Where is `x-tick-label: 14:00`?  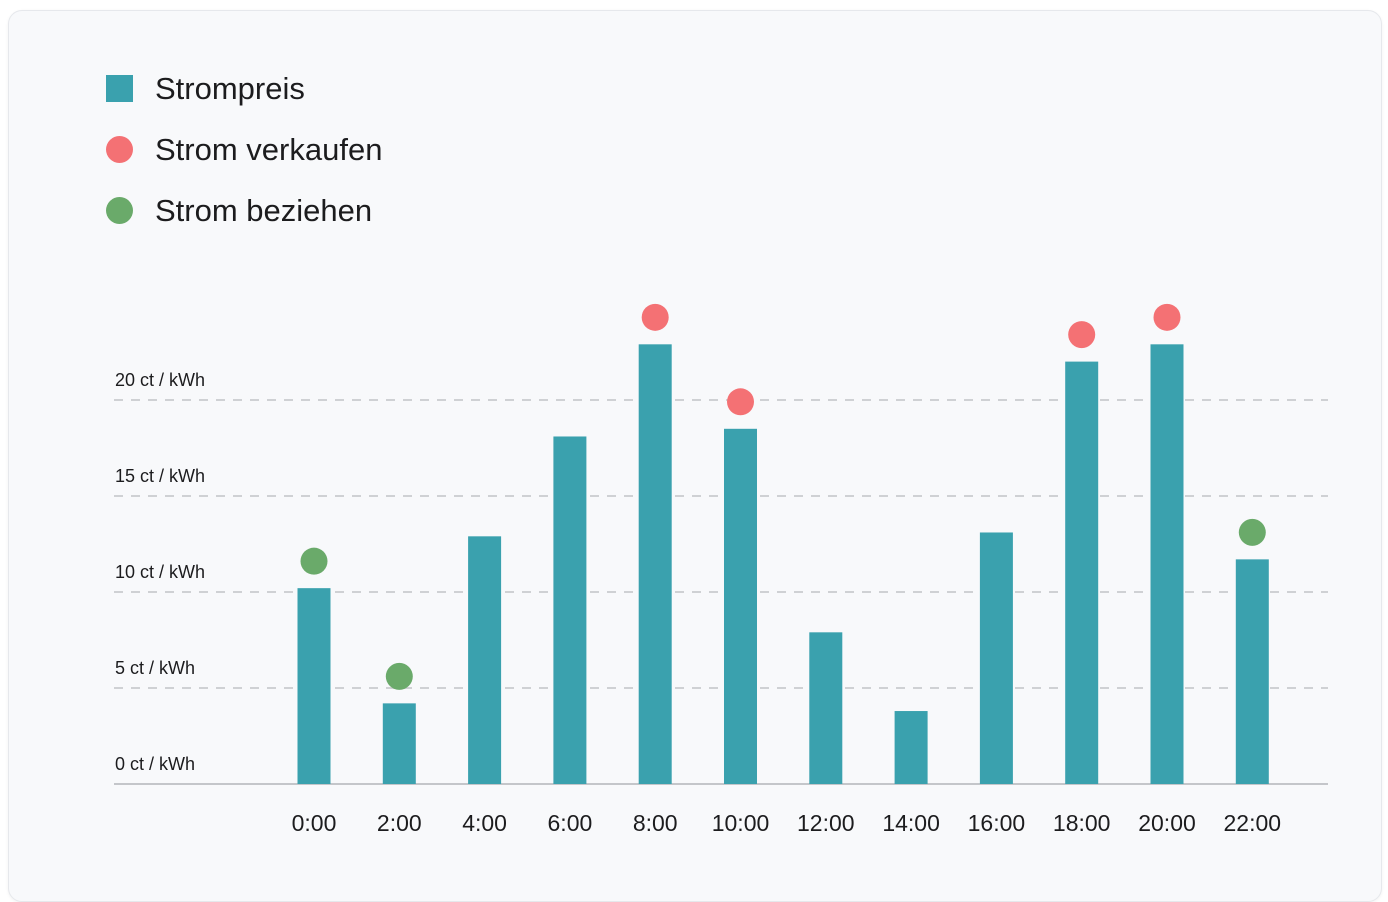
x-tick-label: 14:00 is located at coordinates (911, 823).